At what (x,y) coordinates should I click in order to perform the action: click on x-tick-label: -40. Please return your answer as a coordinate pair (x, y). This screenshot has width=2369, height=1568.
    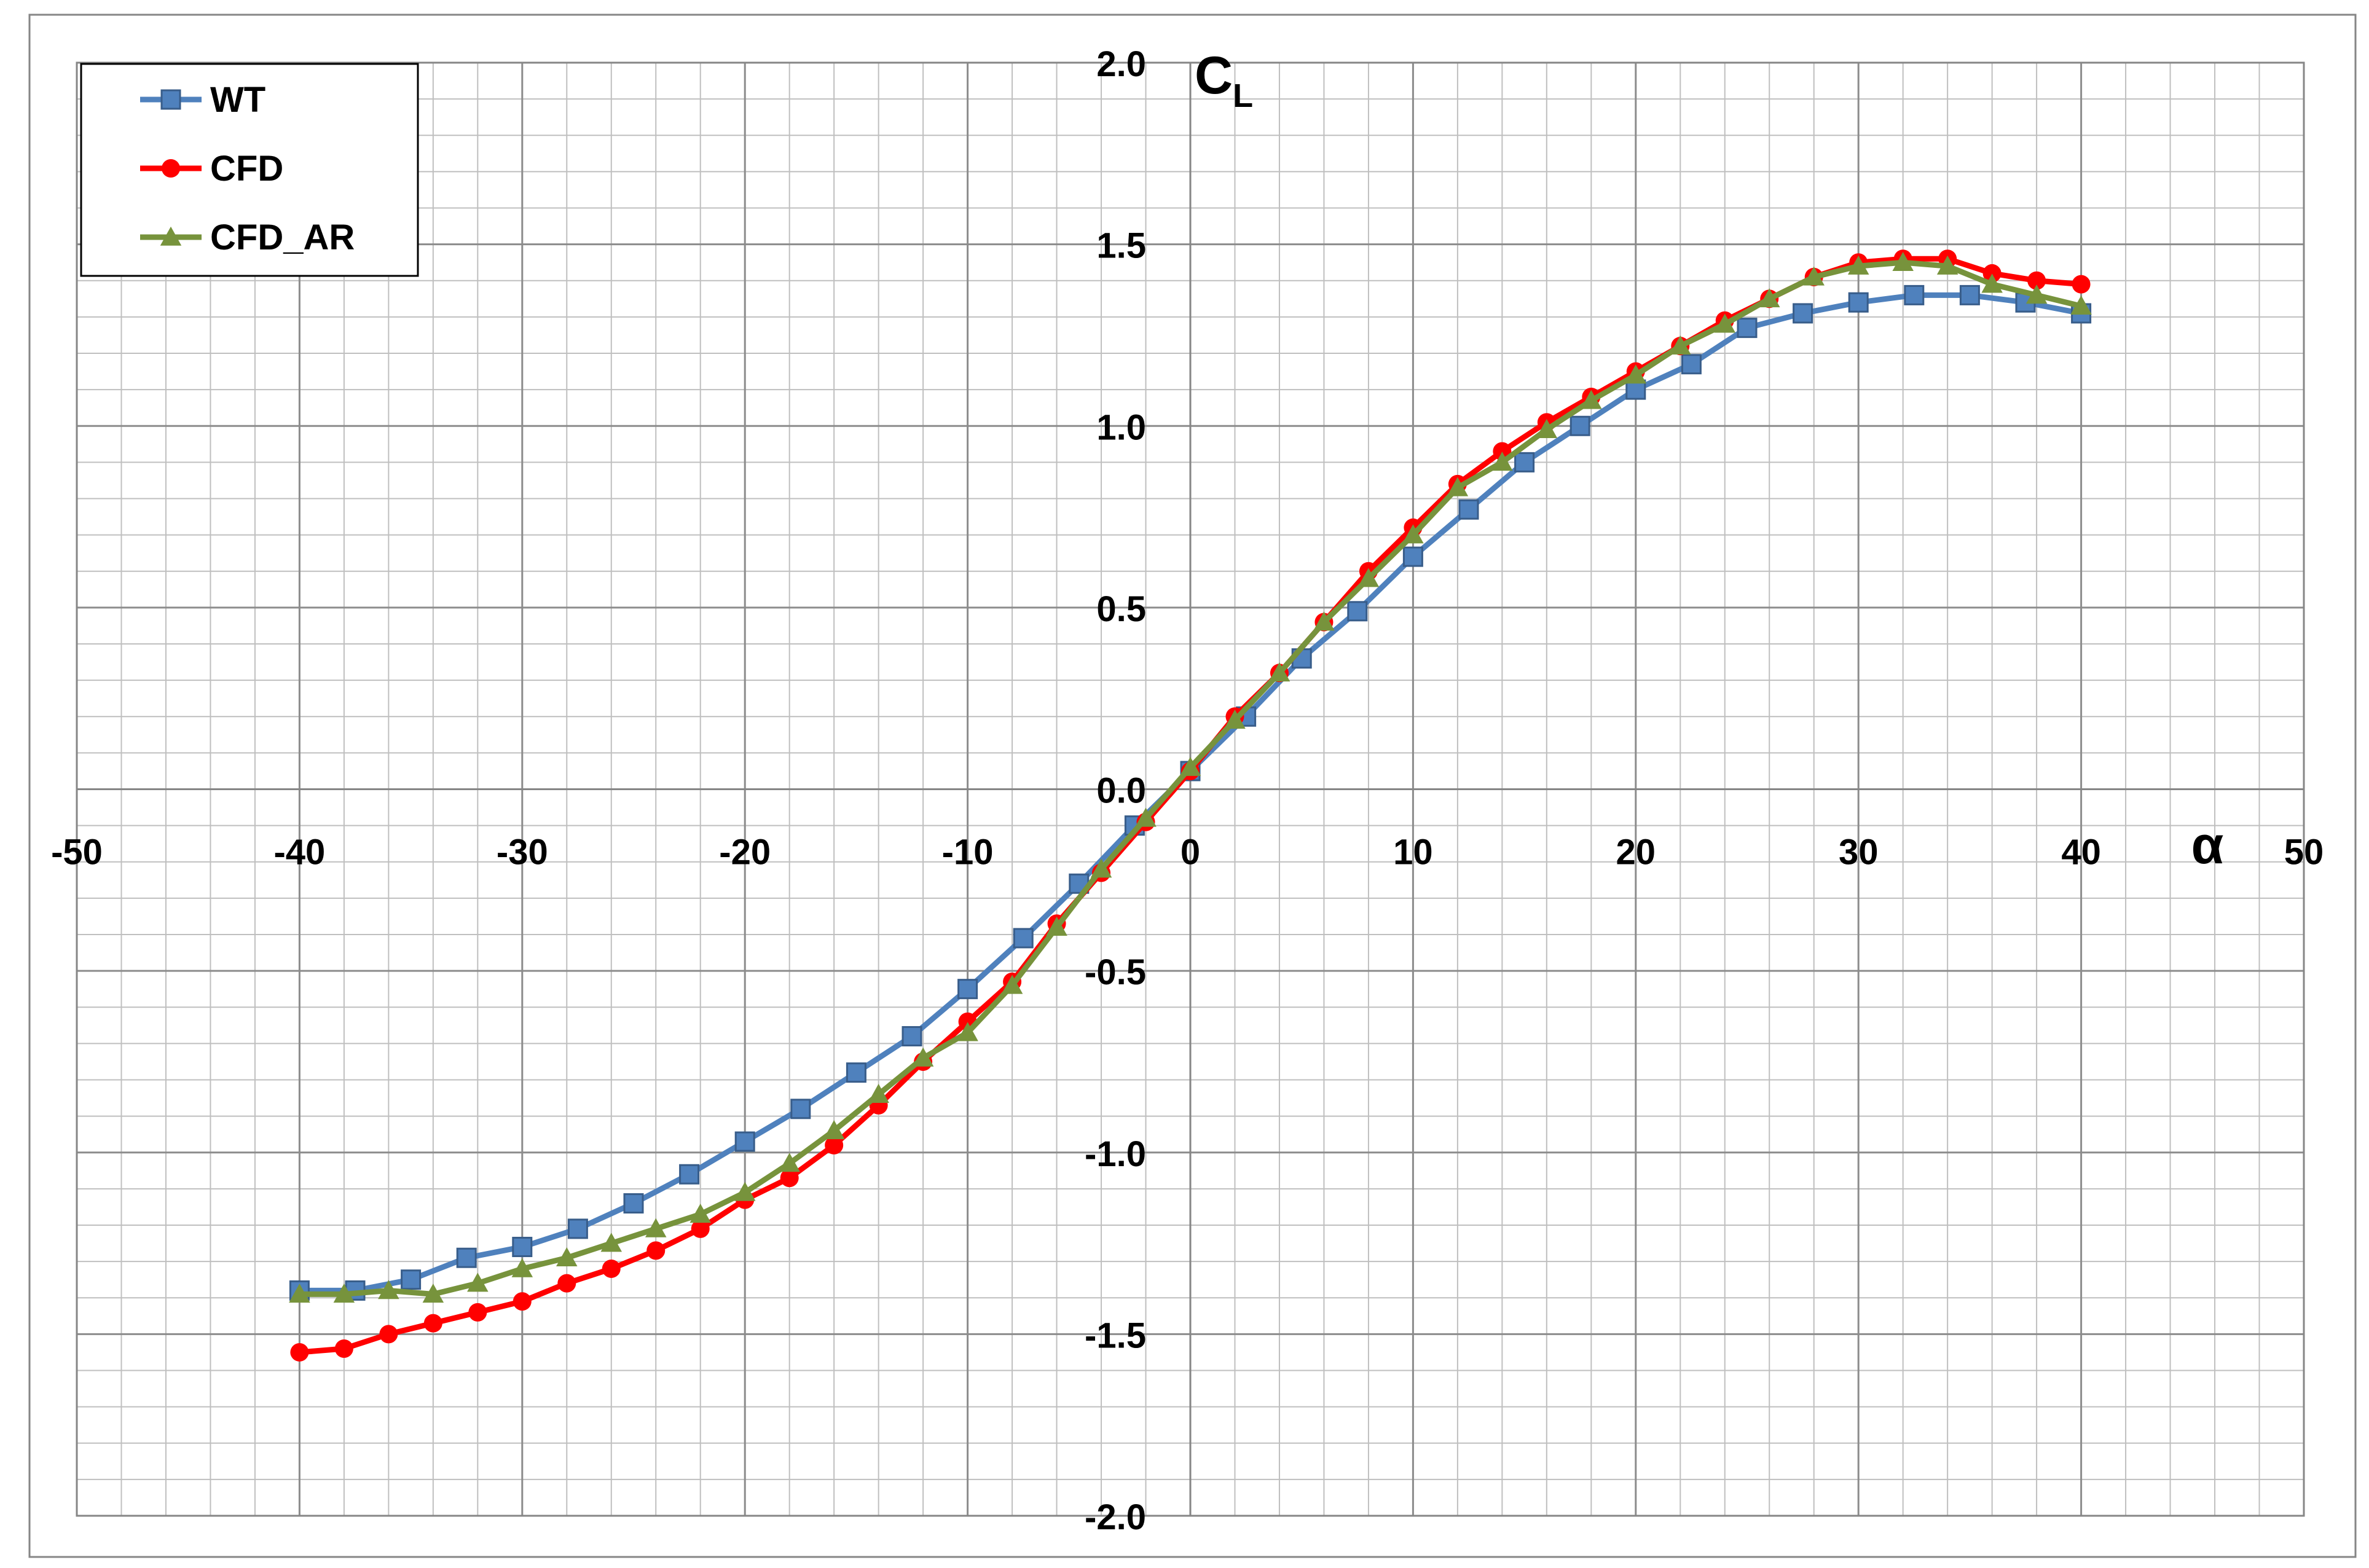
    Looking at the image, I should click on (299, 852).